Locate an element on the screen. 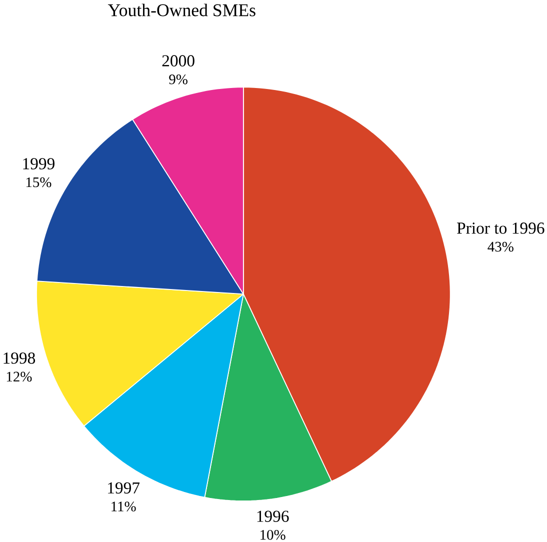 Image resolution: width=547 pixels, height=542 pixels. slice-label: 1998 is located at coordinates (20, 358).